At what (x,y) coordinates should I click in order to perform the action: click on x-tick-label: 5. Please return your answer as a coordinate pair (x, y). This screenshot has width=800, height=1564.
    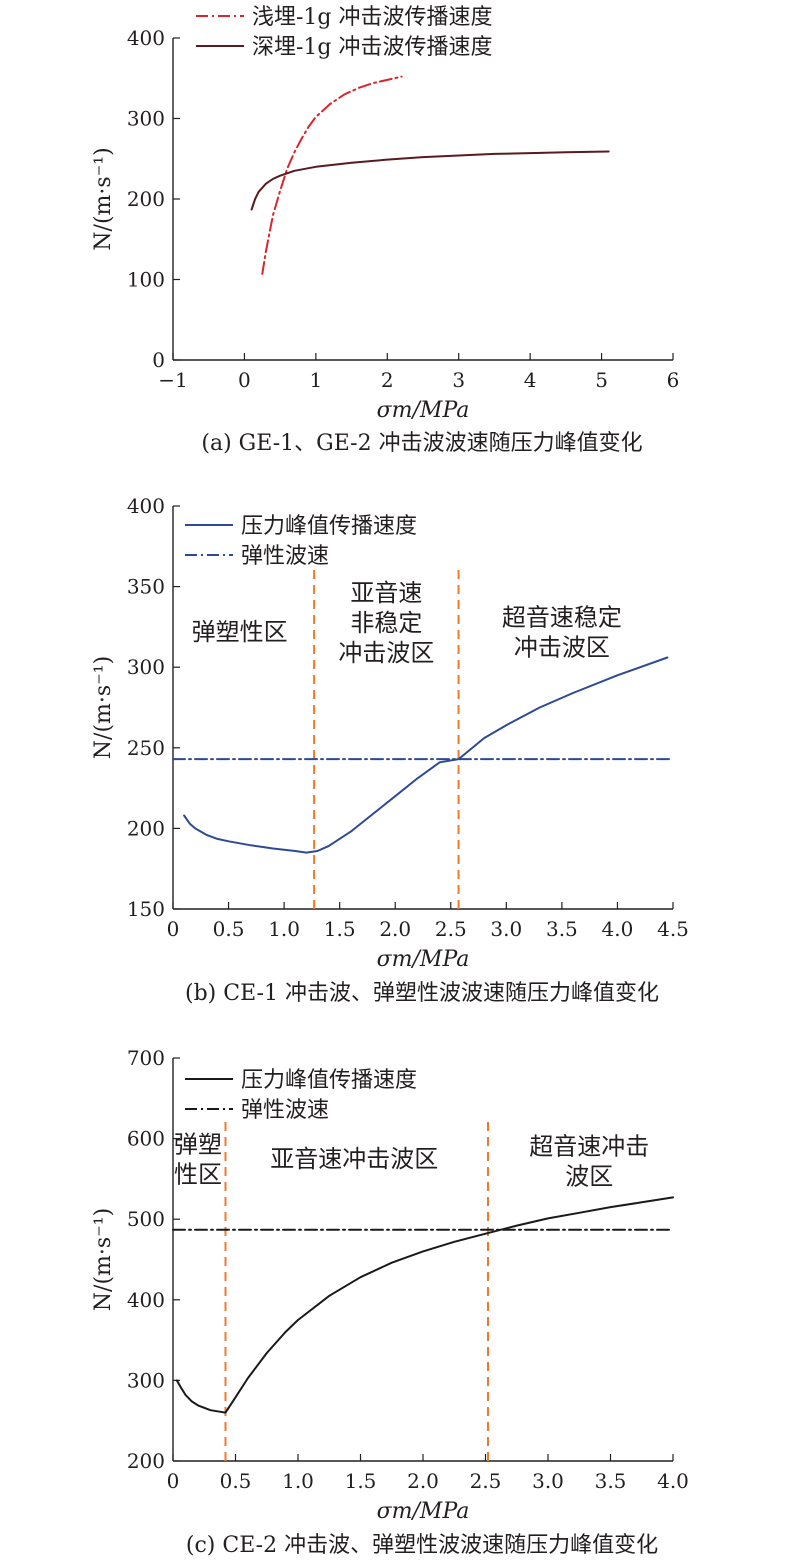
    Looking at the image, I should click on (601, 380).